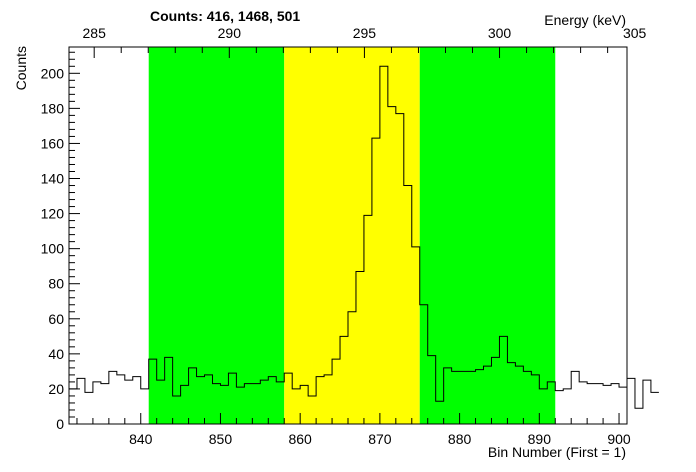  I want to click on top-tick-label: 295, so click(365, 33).